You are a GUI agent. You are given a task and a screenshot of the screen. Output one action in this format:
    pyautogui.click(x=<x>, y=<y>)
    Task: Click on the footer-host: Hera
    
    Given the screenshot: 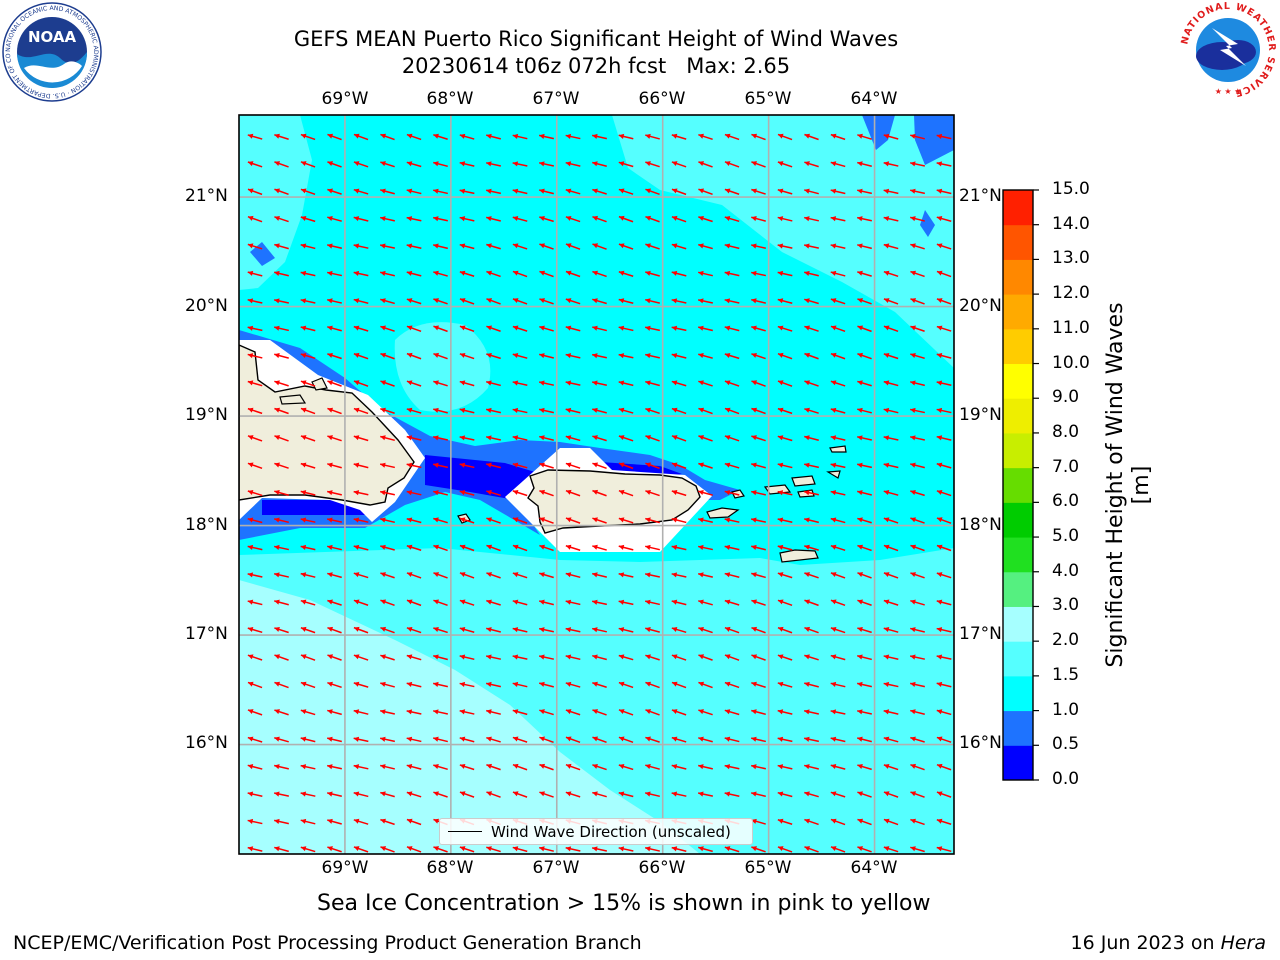 What is the action you would take?
    pyautogui.click(x=1243, y=943)
    